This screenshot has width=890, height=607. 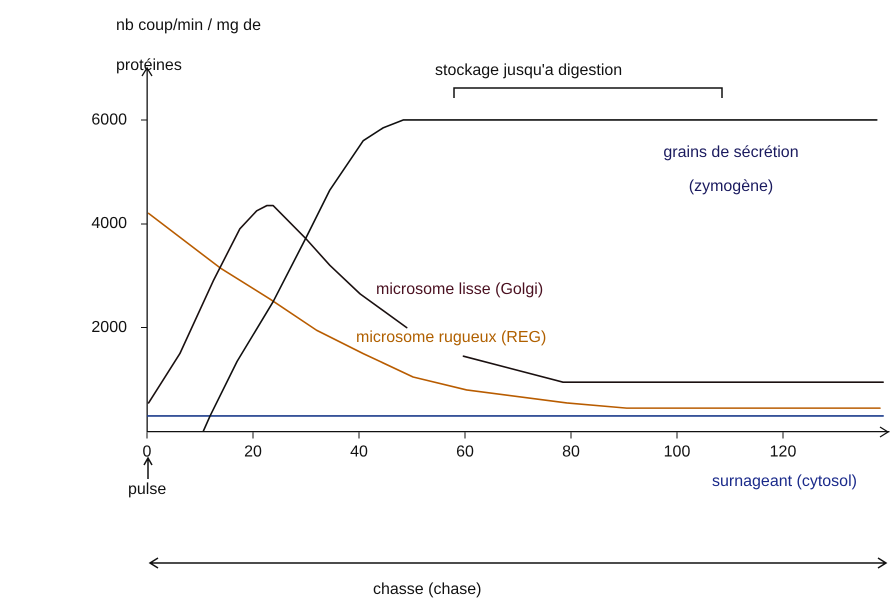 What do you see at coordinates (784, 482) in the screenshot?
I see `text: surnageant (cytosol)` at bounding box center [784, 482].